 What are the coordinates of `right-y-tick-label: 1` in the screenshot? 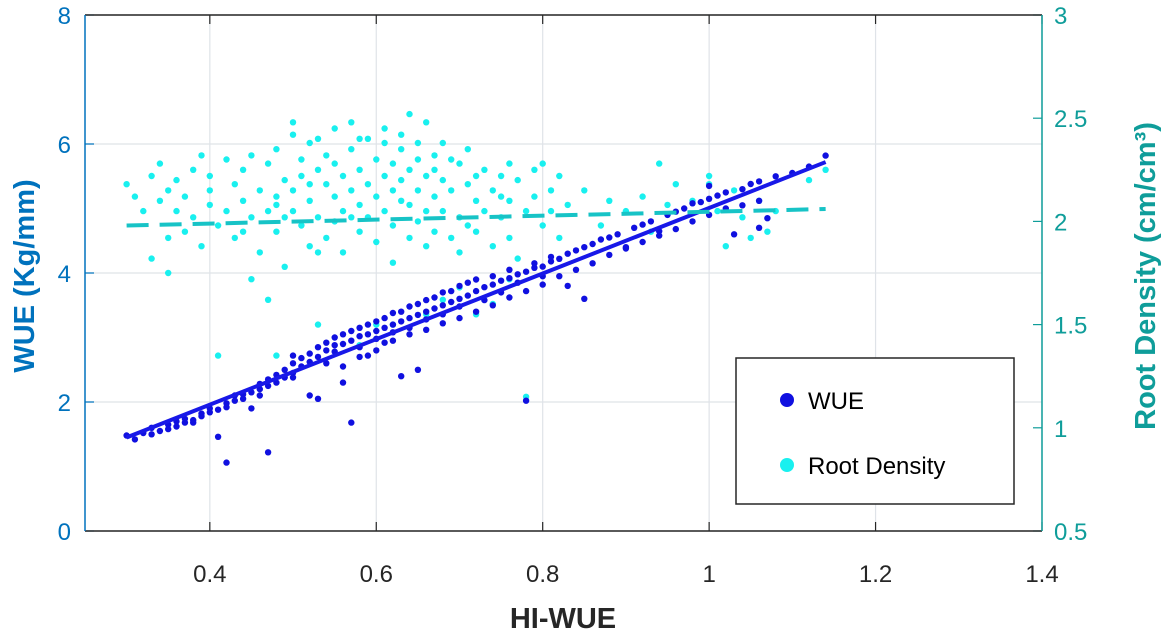 It's located at (1060, 429).